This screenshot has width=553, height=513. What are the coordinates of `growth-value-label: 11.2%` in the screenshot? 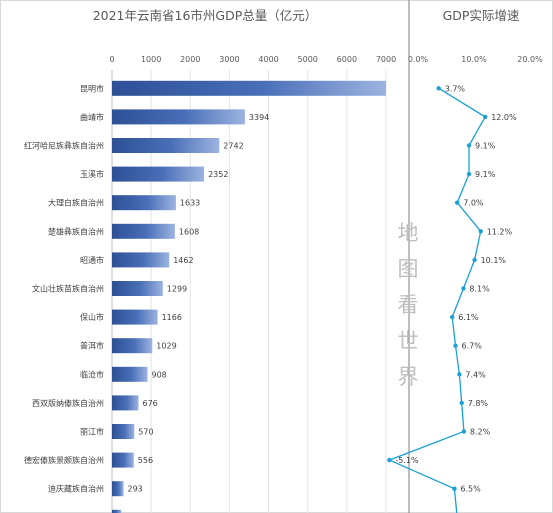 It's located at (500, 231).